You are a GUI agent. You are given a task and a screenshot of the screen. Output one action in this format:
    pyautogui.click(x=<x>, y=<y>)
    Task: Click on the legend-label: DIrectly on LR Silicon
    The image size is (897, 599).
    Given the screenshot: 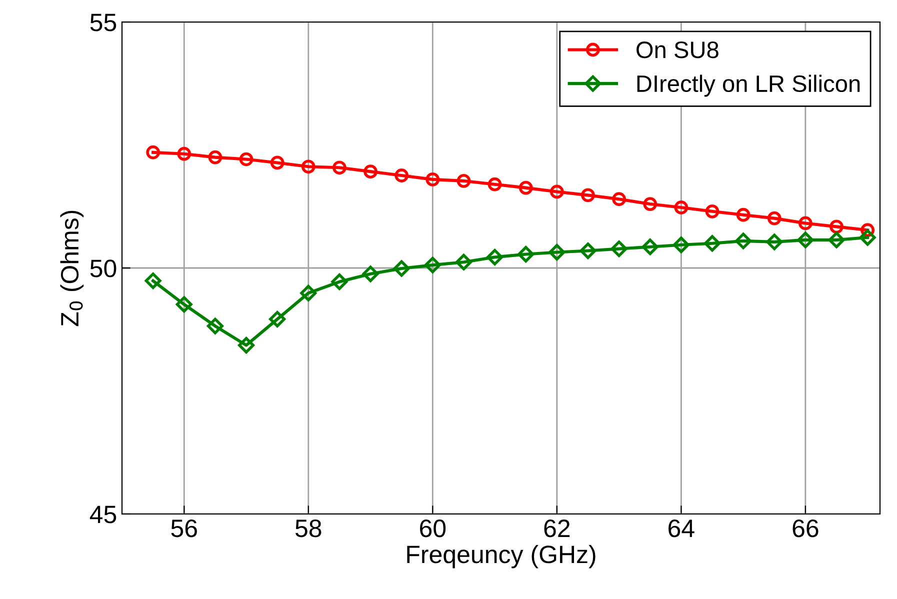 What is the action you would take?
    pyautogui.click(x=748, y=85)
    